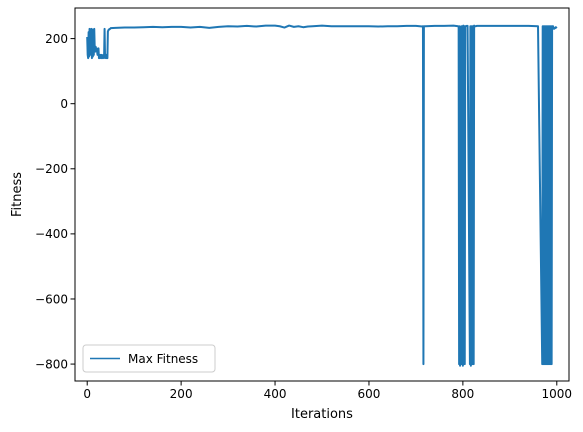 This screenshot has width=583, height=432. What do you see at coordinates (557, 394) in the screenshot?
I see `x-tick-label: 1000` at bounding box center [557, 394].